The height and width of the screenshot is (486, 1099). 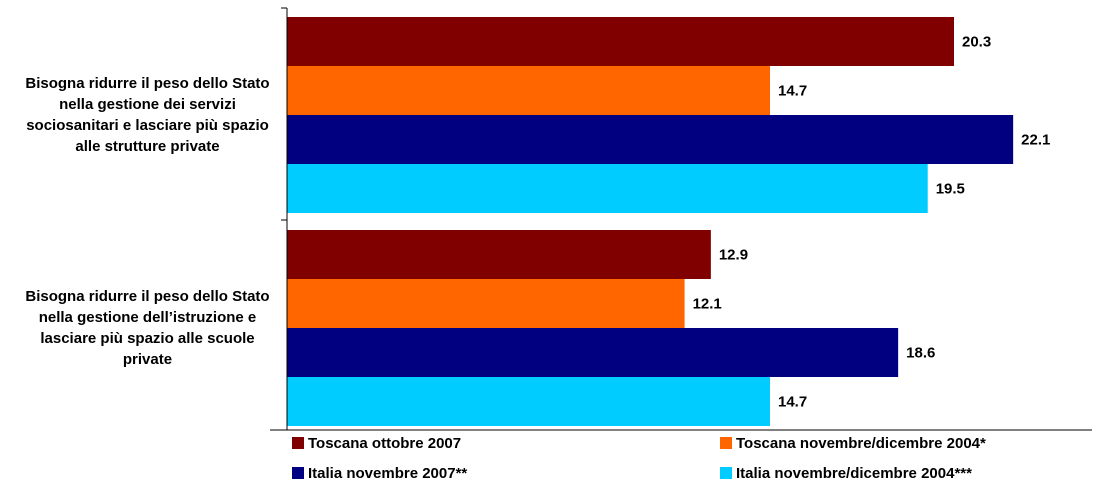 I want to click on data-label: 19.5, so click(x=950, y=188).